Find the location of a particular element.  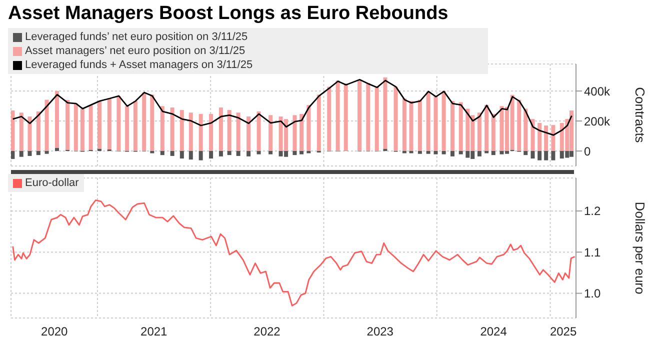

y-axis-title: Dollars per euro is located at coordinates (640, 248).